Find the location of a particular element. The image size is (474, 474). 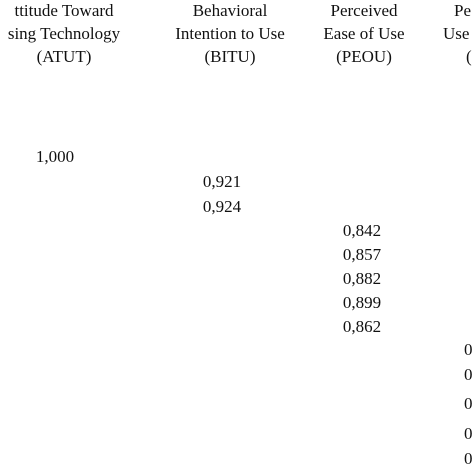

table-cell: 0,857 is located at coordinates (362, 254).